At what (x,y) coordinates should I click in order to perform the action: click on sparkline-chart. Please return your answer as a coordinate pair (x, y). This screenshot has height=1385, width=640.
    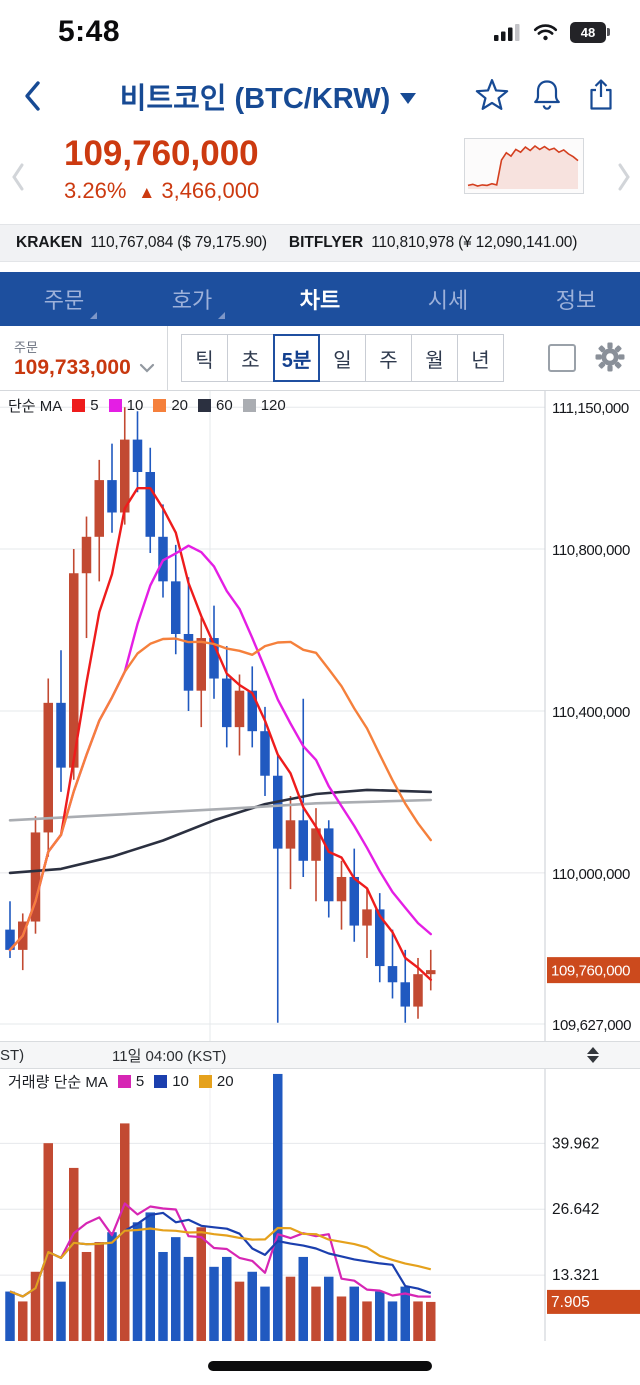
    Looking at the image, I should click on (523, 166).